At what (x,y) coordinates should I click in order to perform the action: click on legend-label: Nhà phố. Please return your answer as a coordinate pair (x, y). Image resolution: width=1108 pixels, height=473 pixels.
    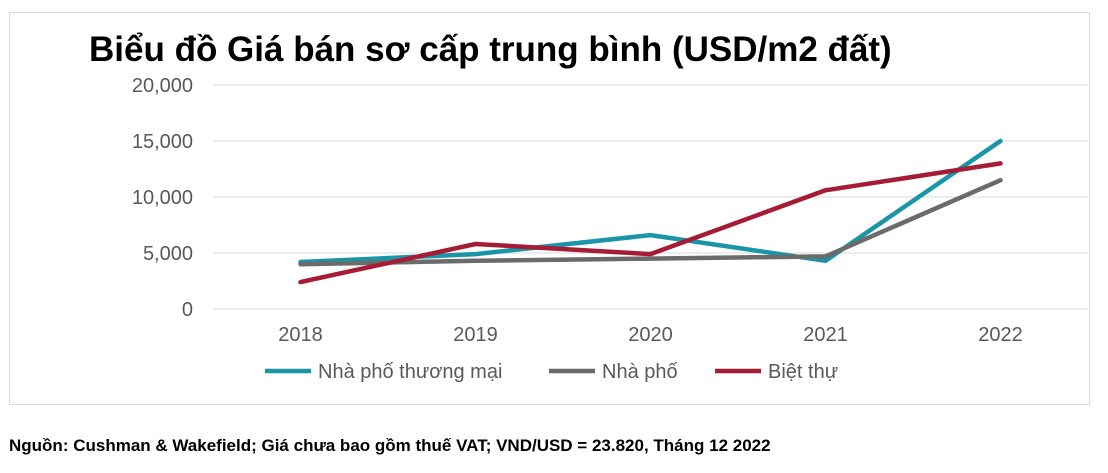
    Looking at the image, I should click on (640, 372).